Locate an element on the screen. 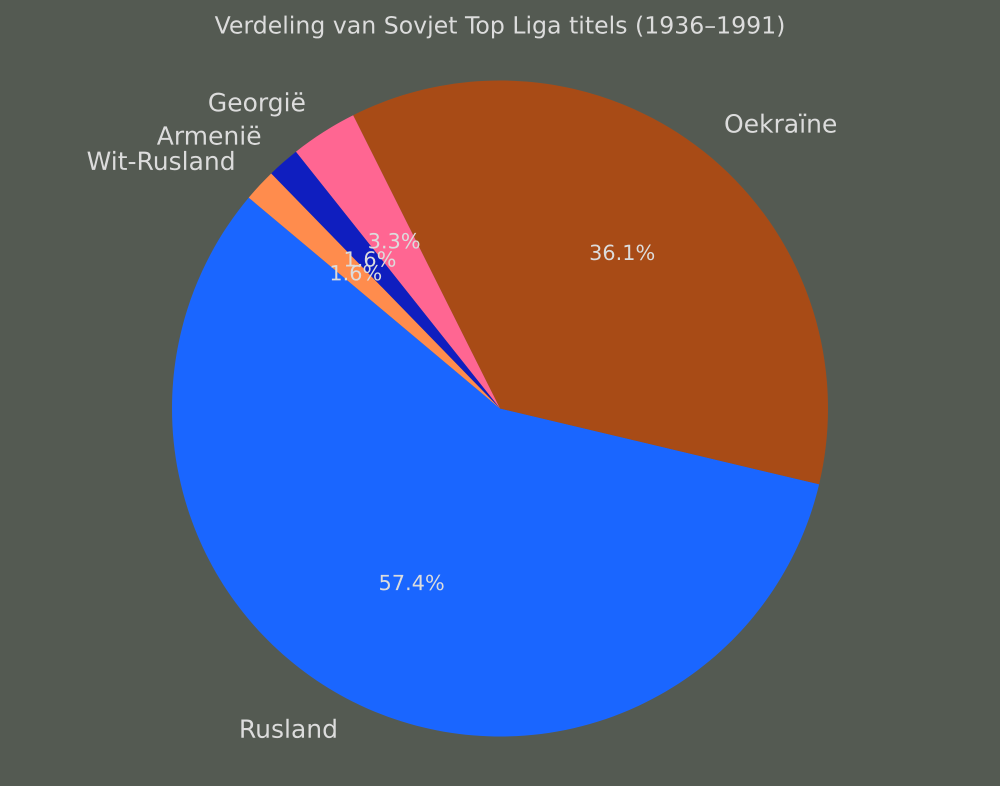  data-label: 57.4% is located at coordinates (412, 582).